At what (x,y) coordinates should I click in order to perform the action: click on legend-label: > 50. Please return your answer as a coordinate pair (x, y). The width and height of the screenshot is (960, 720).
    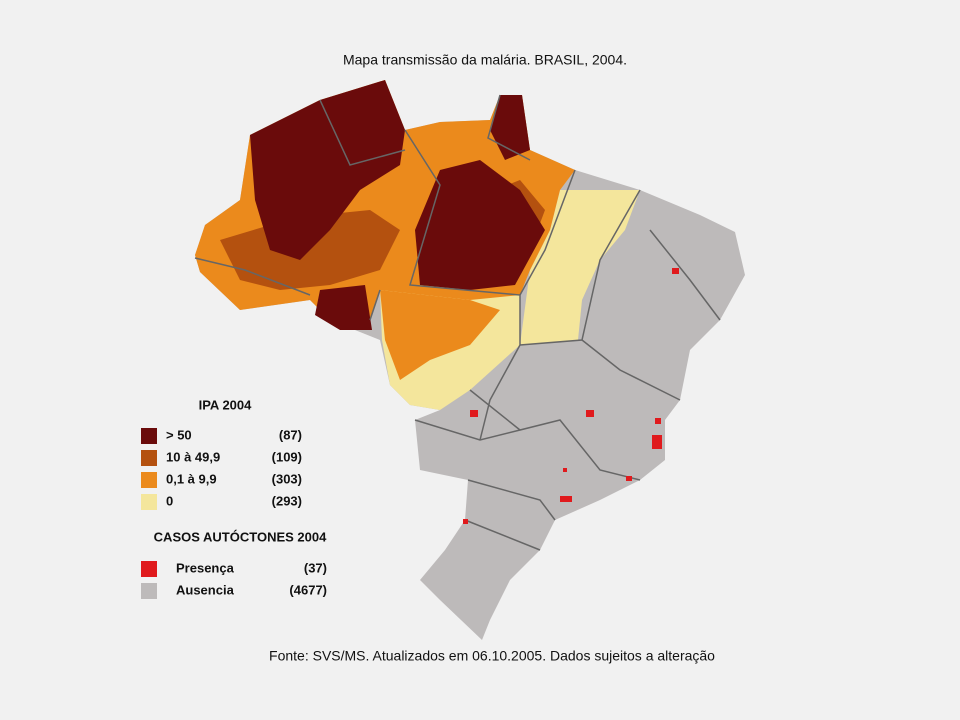
    Looking at the image, I should click on (179, 434).